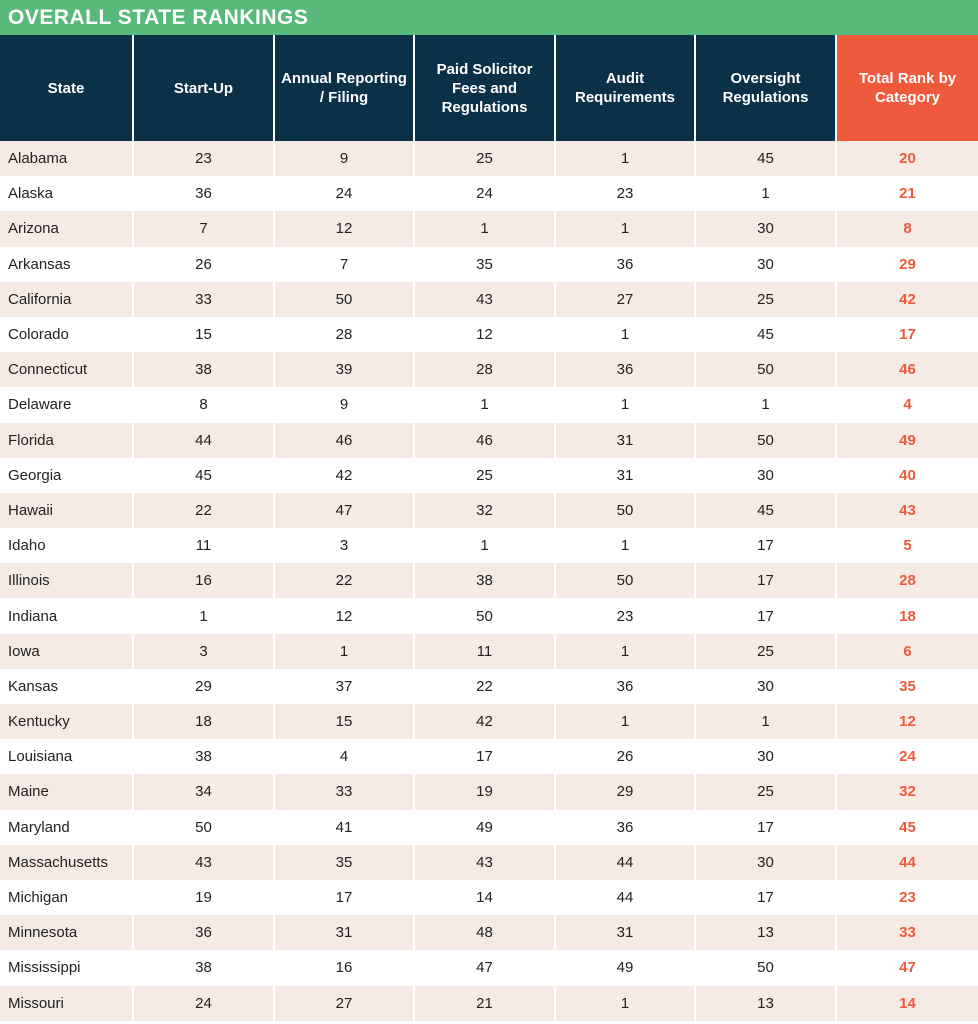  I want to click on total-rank-cell: 6, so click(907, 651).